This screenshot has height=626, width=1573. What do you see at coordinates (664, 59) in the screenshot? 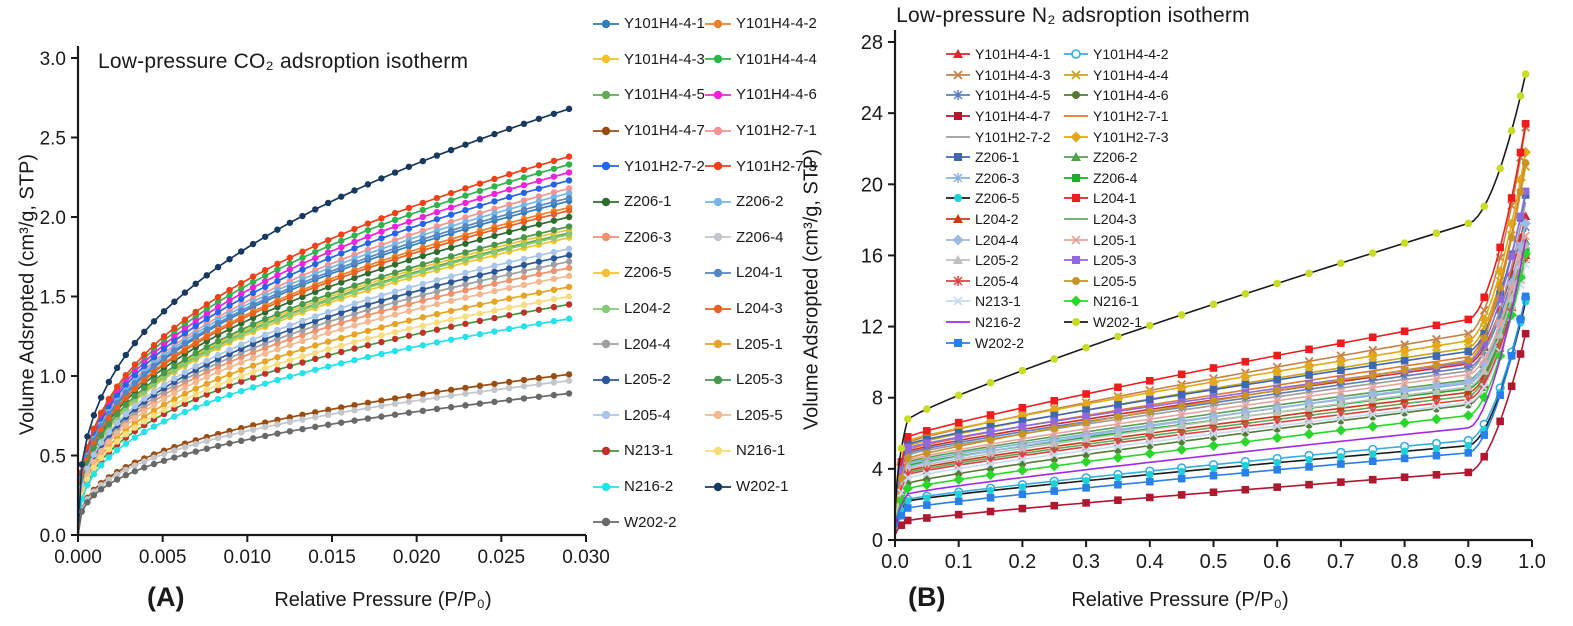
I see `legend-label: Y101H4-4-3` at bounding box center [664, 59].